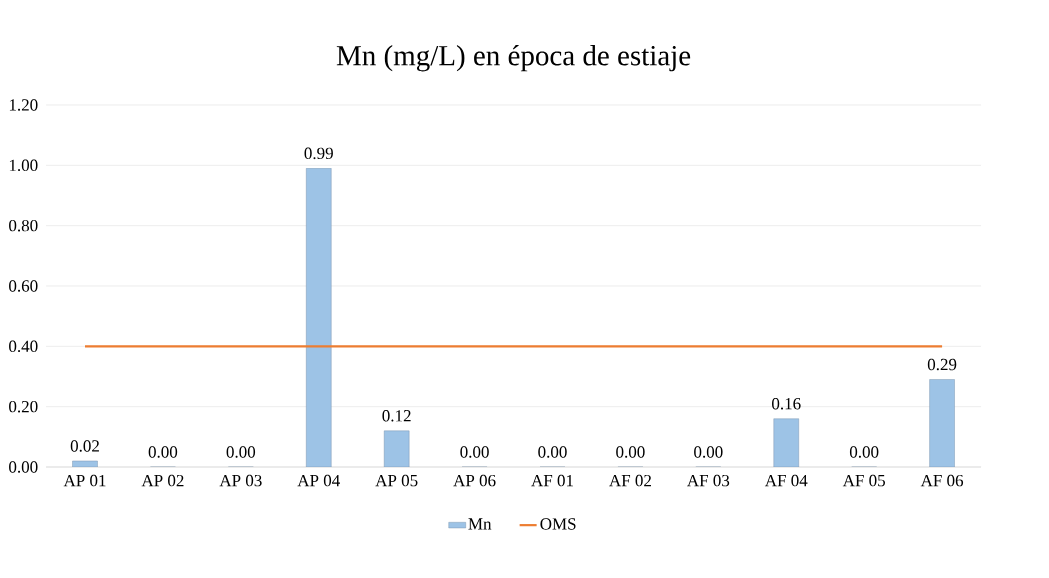  Describe the element at coordinates (480, 524) in the screenshot. I see `legend-label: Mn` at that location.